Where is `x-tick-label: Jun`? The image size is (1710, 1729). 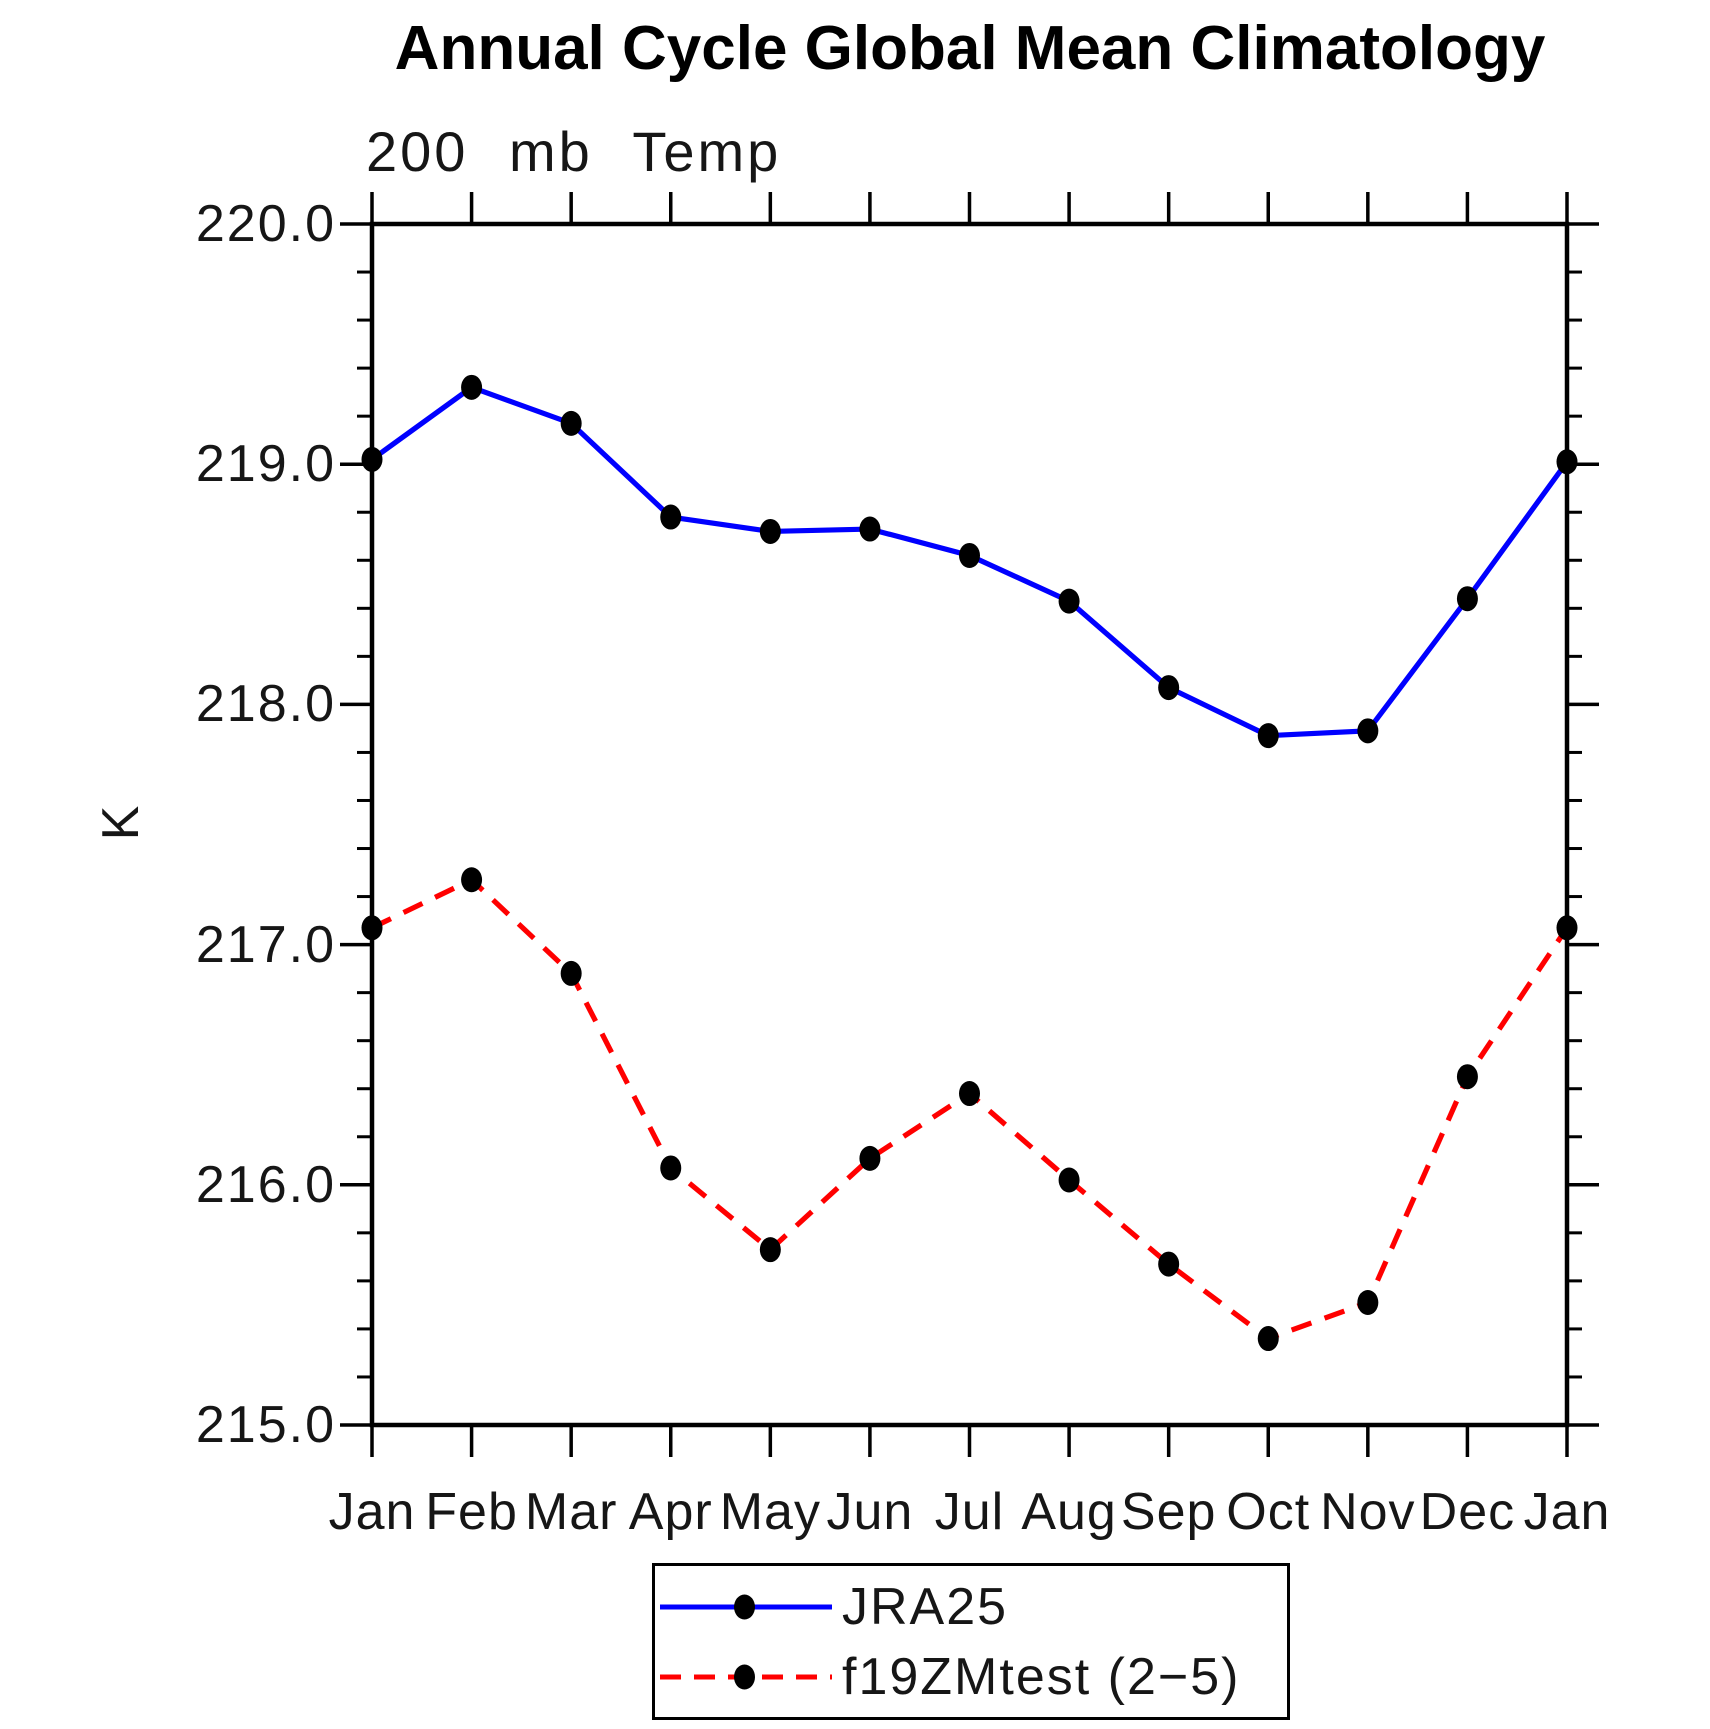
x-tick-label: Jun is located at coordinates (870, 1512).